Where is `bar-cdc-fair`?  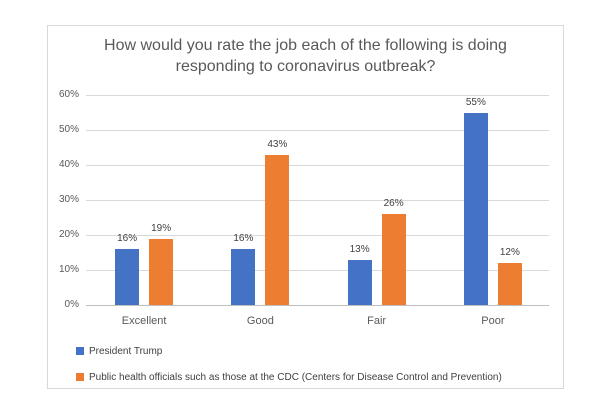 bar-cdc-fair is located at coordinates (393, 259).